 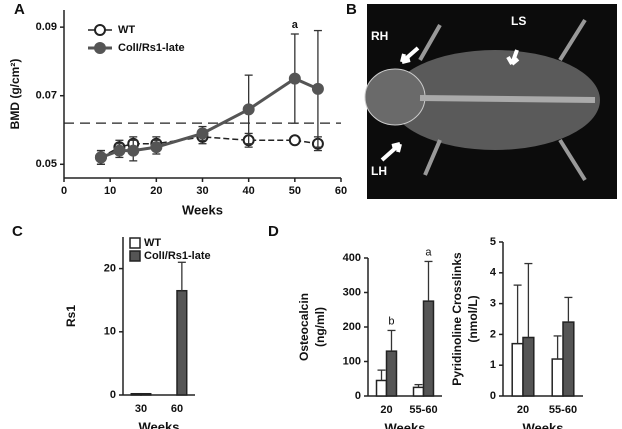 I want to click on y-tick-label: 5, so click(x=493, y=242).